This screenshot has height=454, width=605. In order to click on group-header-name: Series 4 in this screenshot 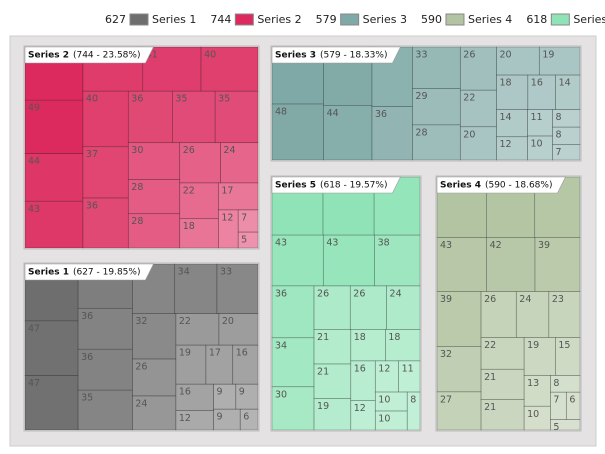, I will do `click(460, 186)`.